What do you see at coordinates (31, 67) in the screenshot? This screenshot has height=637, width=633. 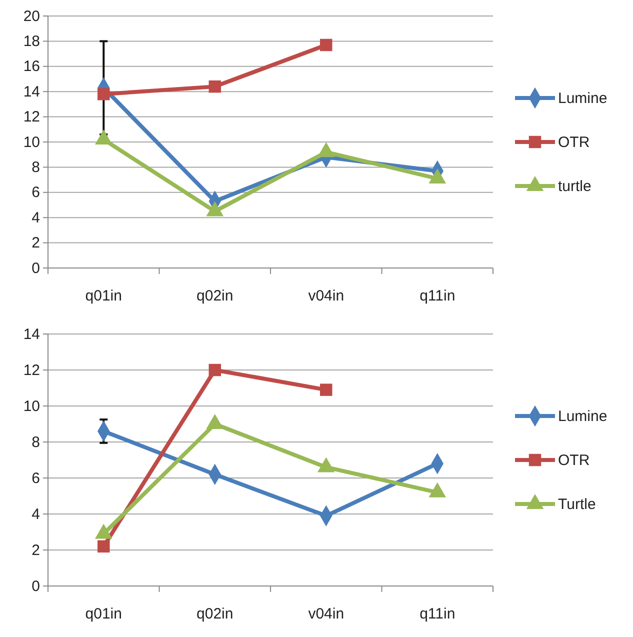 I see `y-tick-label: 16` at bounding box center [31, 67].